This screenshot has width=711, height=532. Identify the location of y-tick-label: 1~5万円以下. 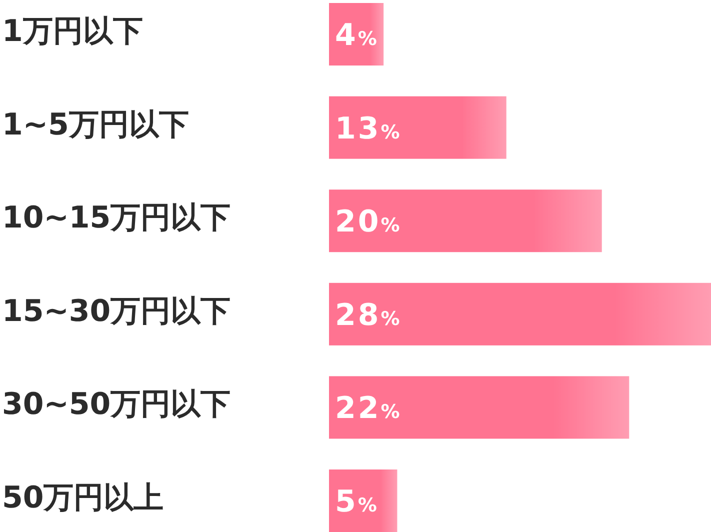
(95, 124).